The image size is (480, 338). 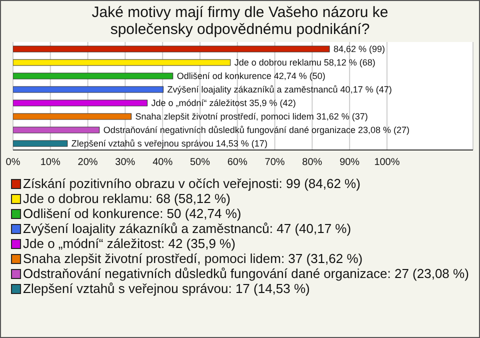 I want to click on x-tick-label: 40%, so click(x=162, y=162).